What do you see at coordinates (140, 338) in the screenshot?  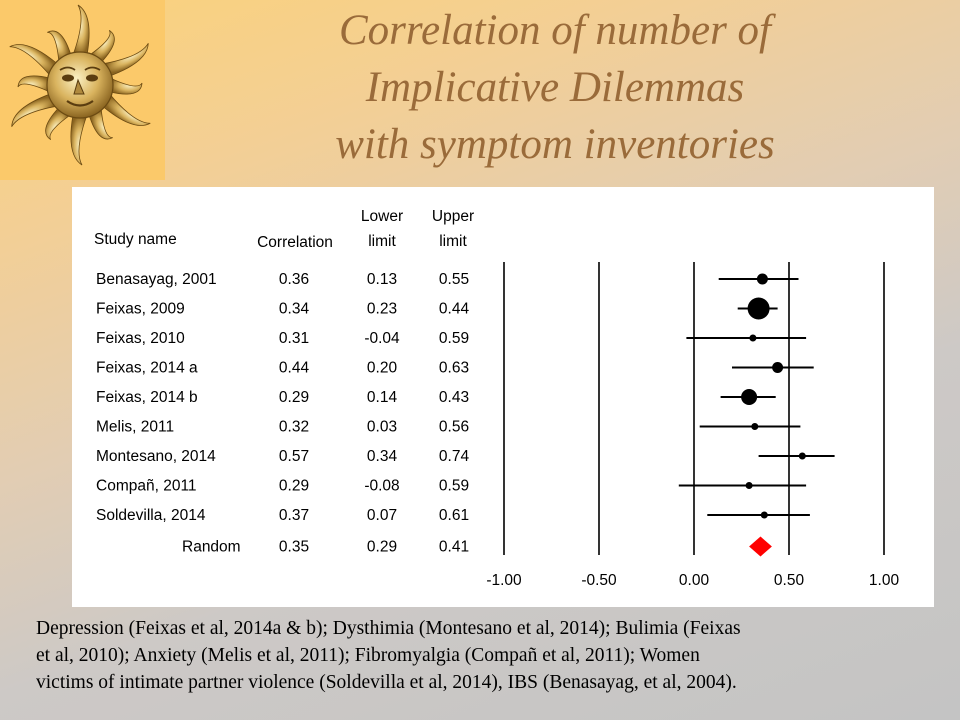 I see `study-name: Feixas, 2010` at bounding box center [140, 338].